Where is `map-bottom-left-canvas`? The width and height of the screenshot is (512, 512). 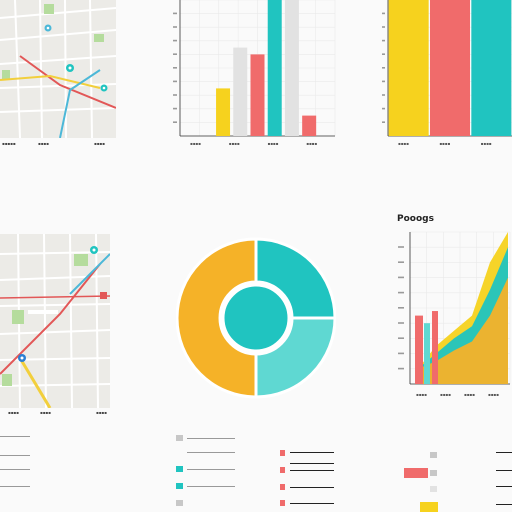
map-bottom-left-canvas is located at coordinates (55, 321).